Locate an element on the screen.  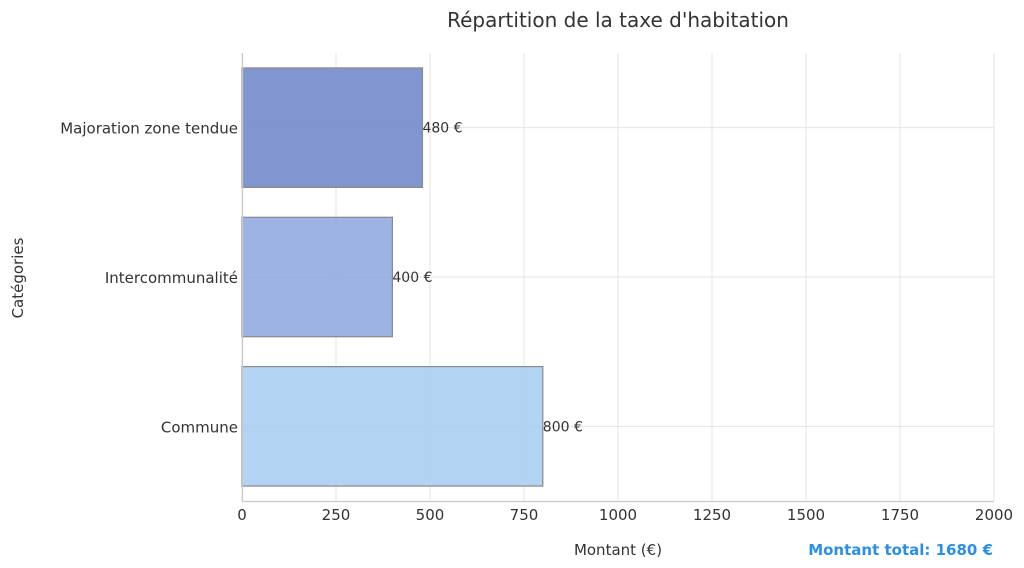
x-tick-label: 2000 is located at coordinates (994, 515).